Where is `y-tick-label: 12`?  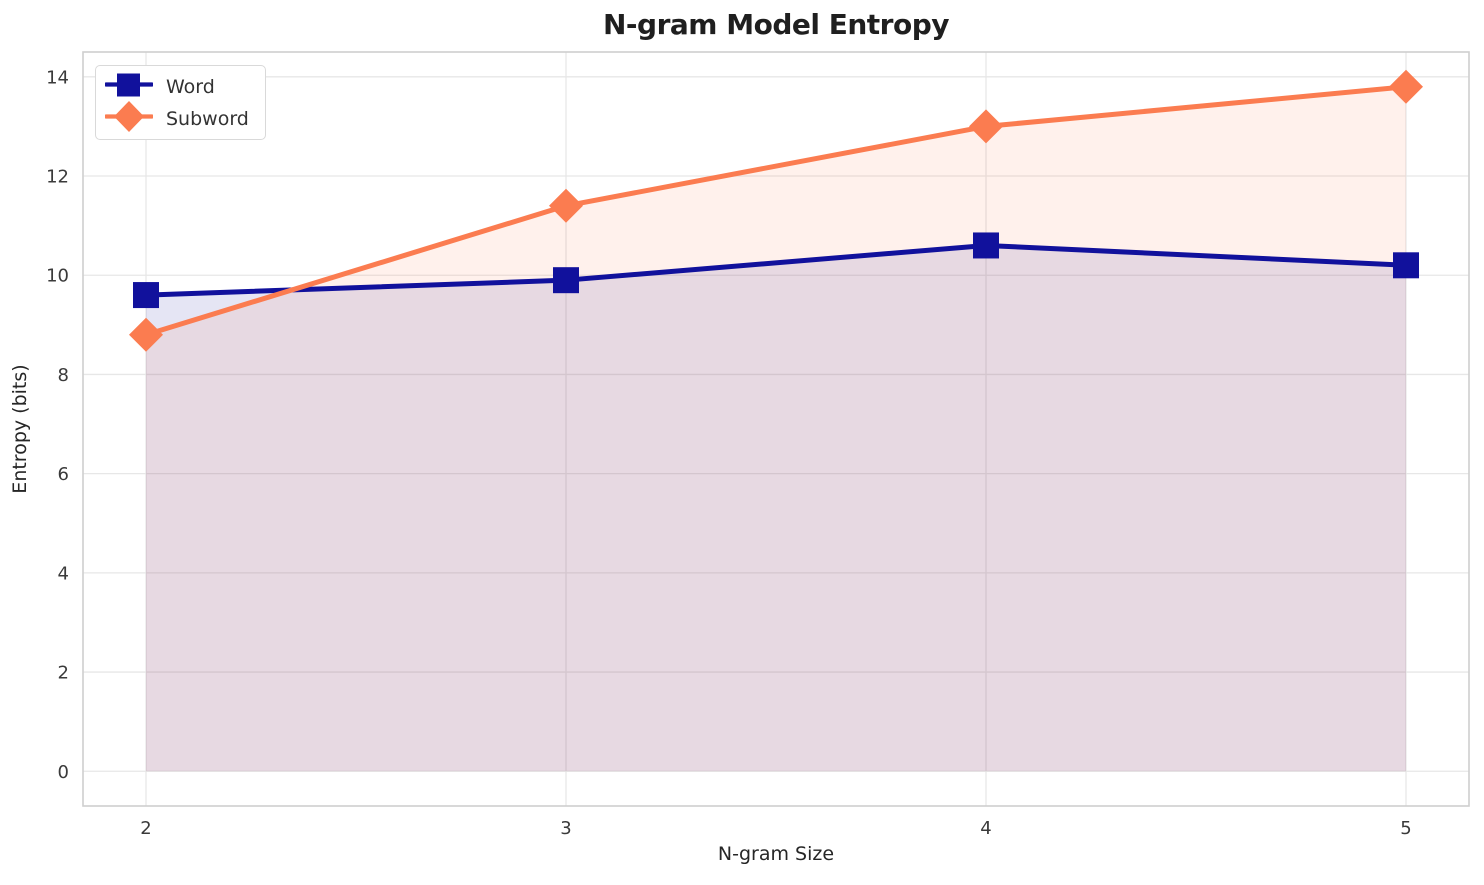
y-tick-label: 12 is located at coordinates (57, 177).